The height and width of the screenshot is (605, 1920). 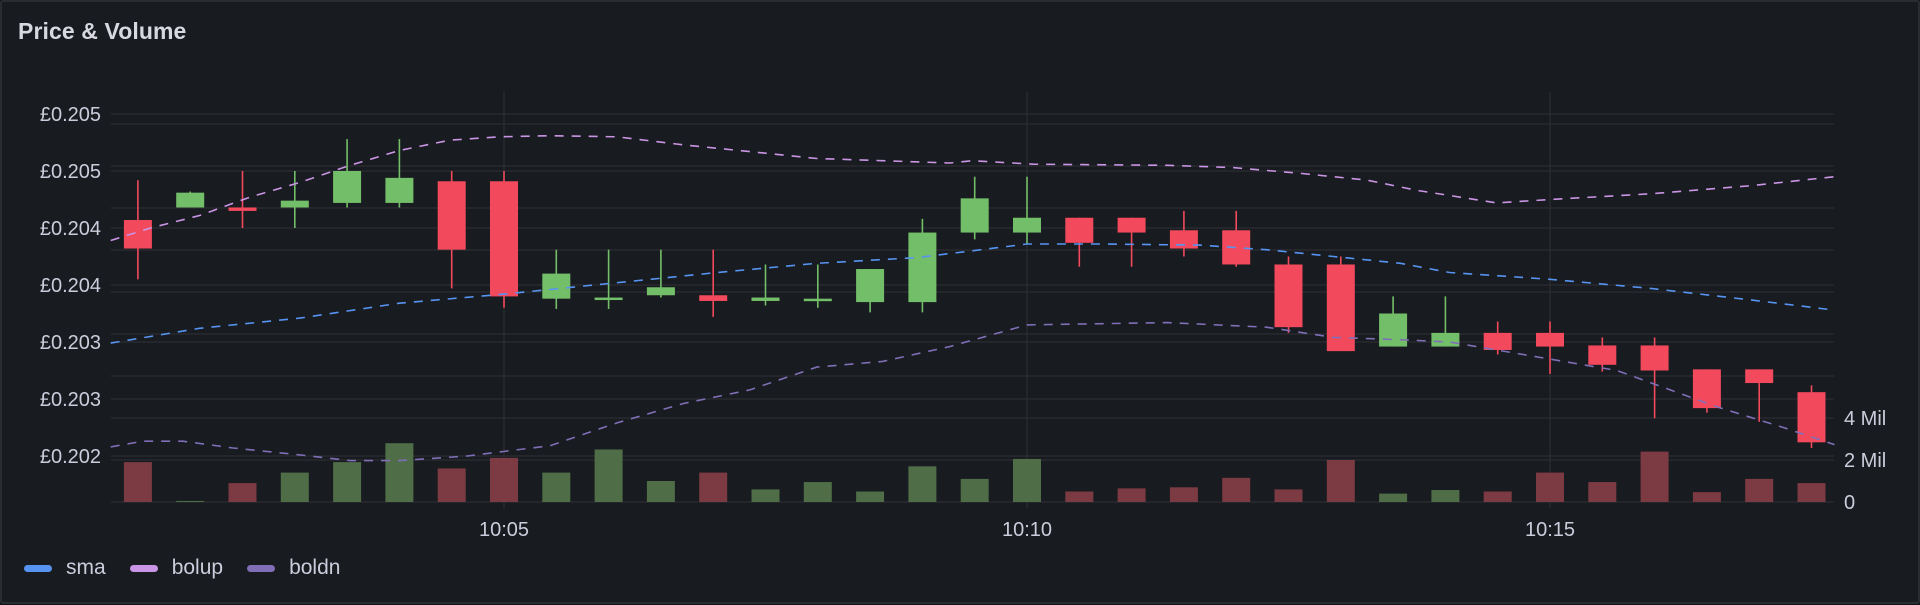 What do you see at coordinates (974, 472) in the screenshot?
I see `volume-bars` at bounding box center [974, 472].